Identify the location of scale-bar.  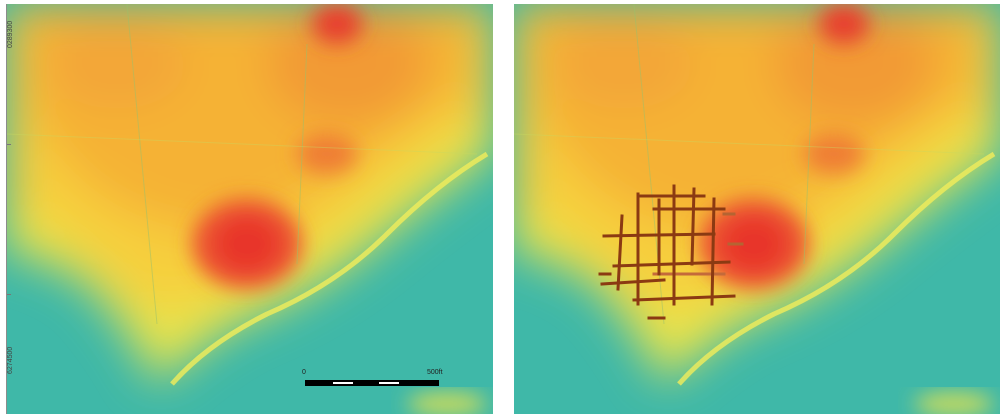
(372, 383).